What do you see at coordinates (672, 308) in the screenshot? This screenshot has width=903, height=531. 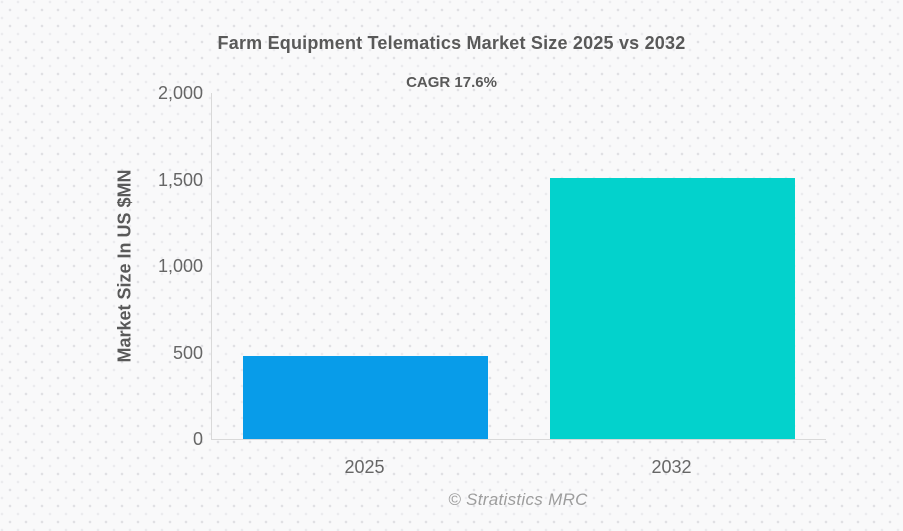 I see `bar-2032` at bounding box center [672, 308].